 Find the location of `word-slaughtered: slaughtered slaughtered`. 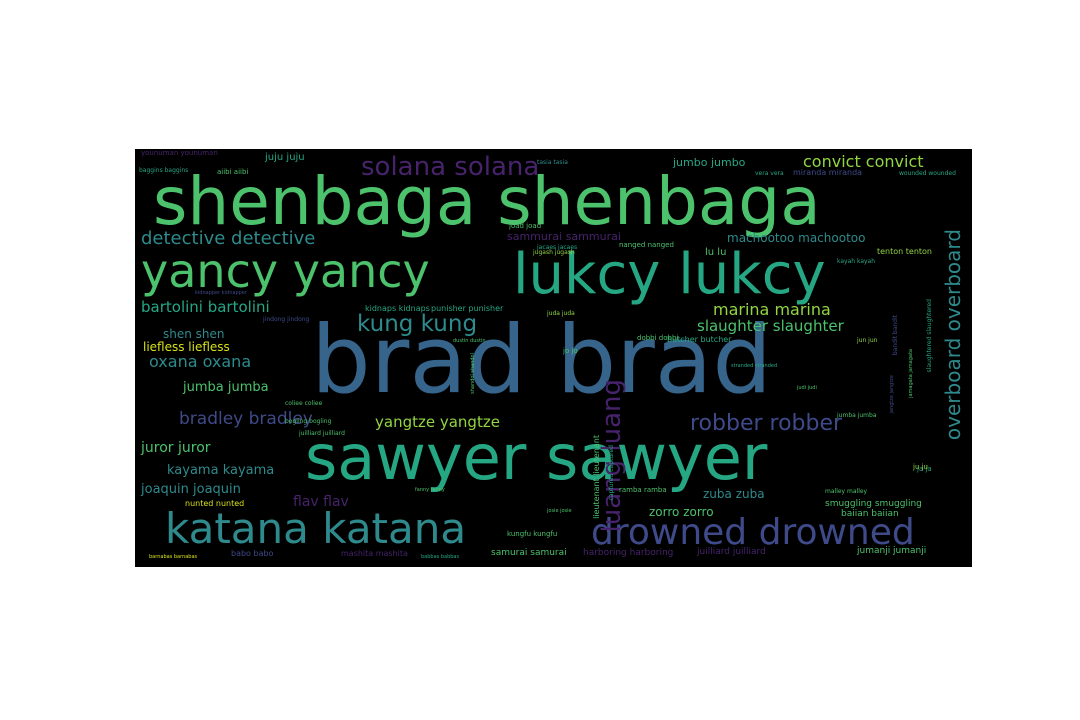

word-slaughtered: slaughtered slaughtered is located at coordinates (929, 336).